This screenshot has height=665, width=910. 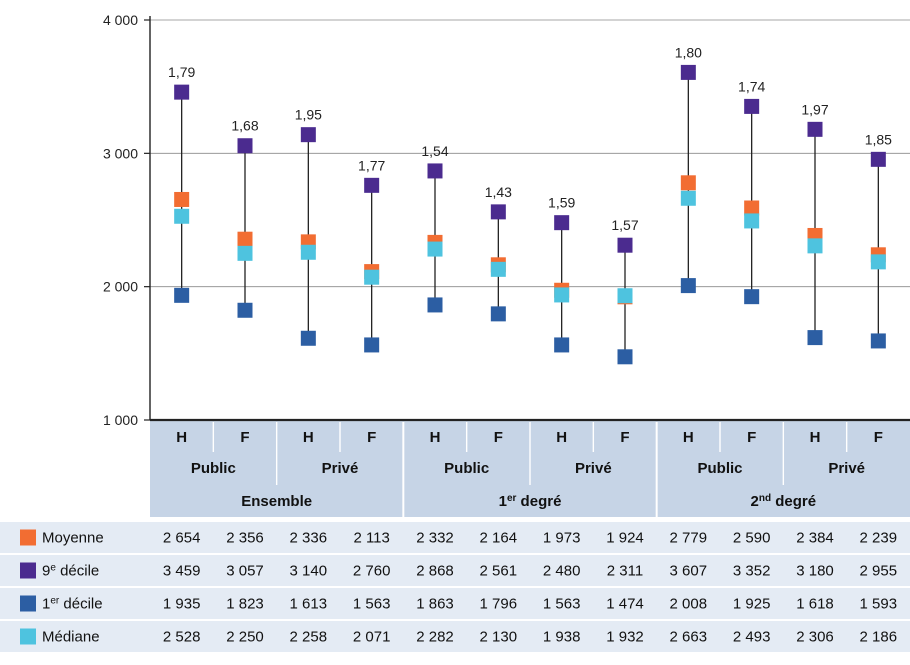 I want to click on table-cell: 1 796, so click(x=499, y=604).